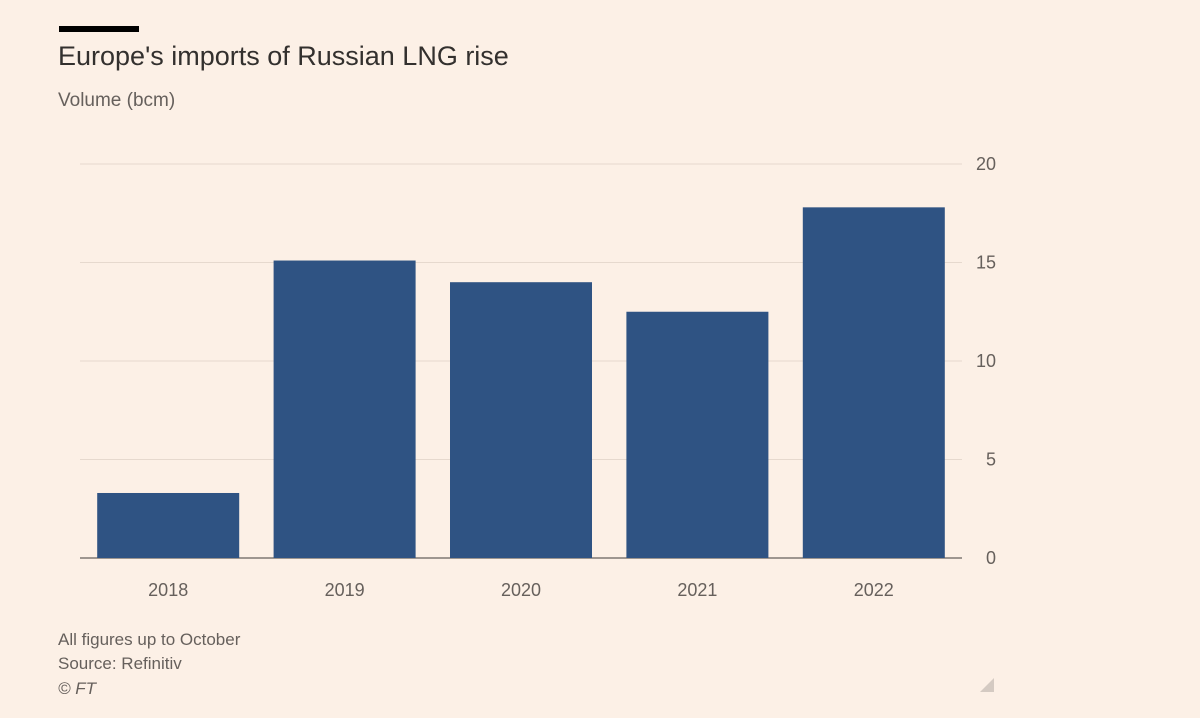  I want to click on footnote: All figures up to October, so click(149, 639).